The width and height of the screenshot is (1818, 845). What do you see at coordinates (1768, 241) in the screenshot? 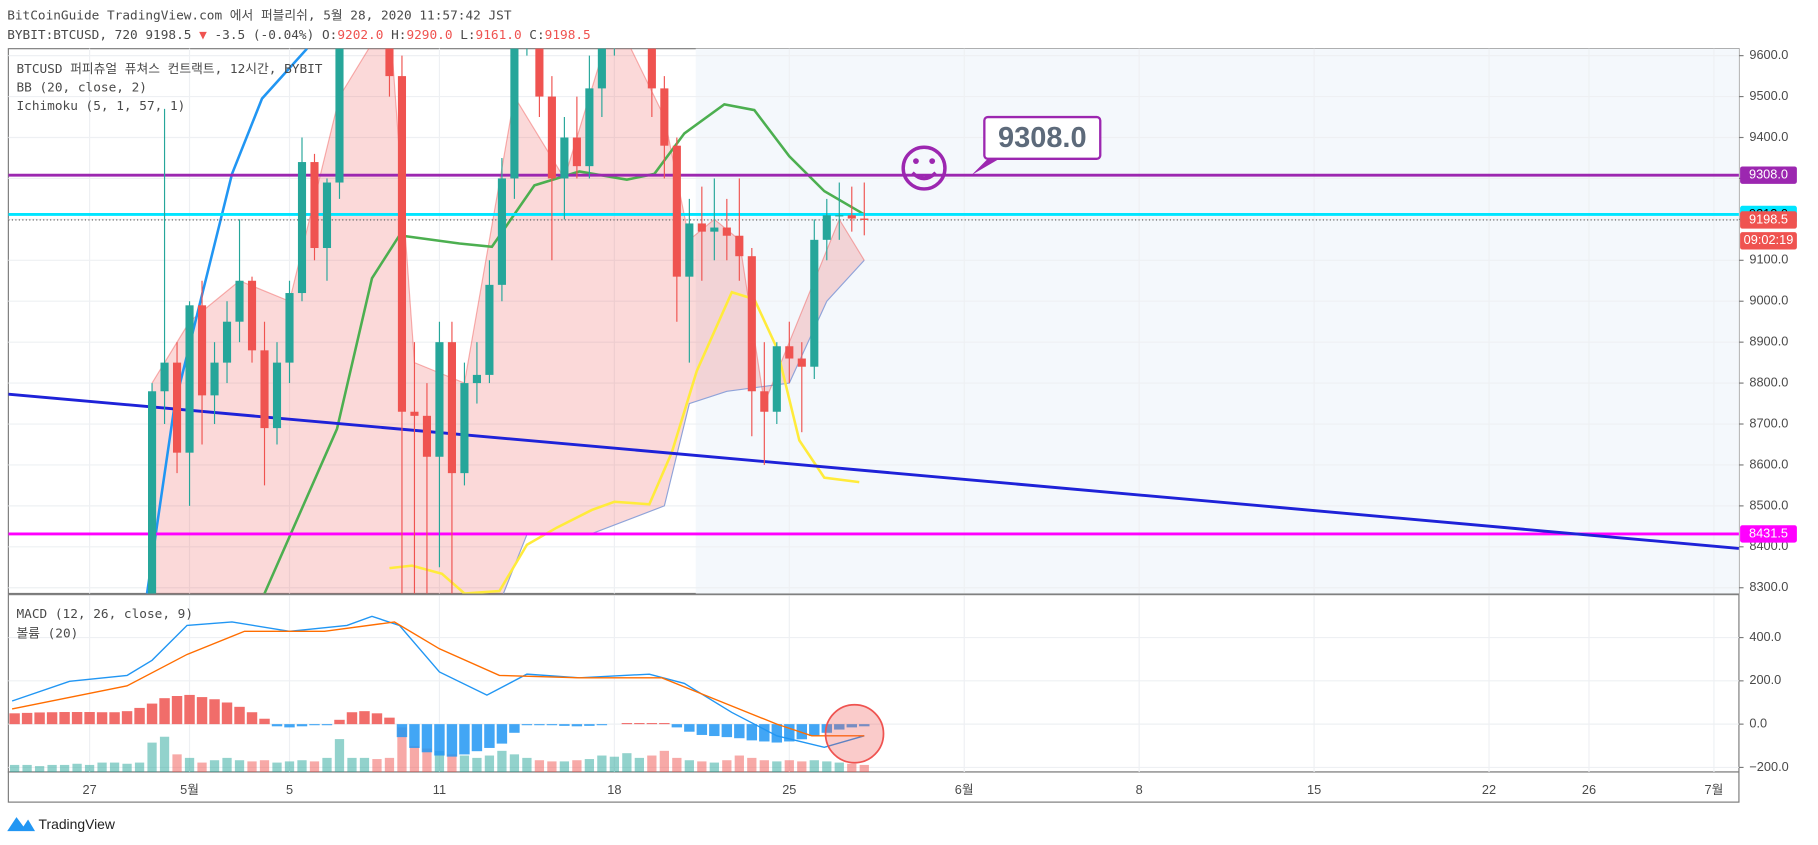
I see `countdown-tag` at bounding box center [1768, 241].